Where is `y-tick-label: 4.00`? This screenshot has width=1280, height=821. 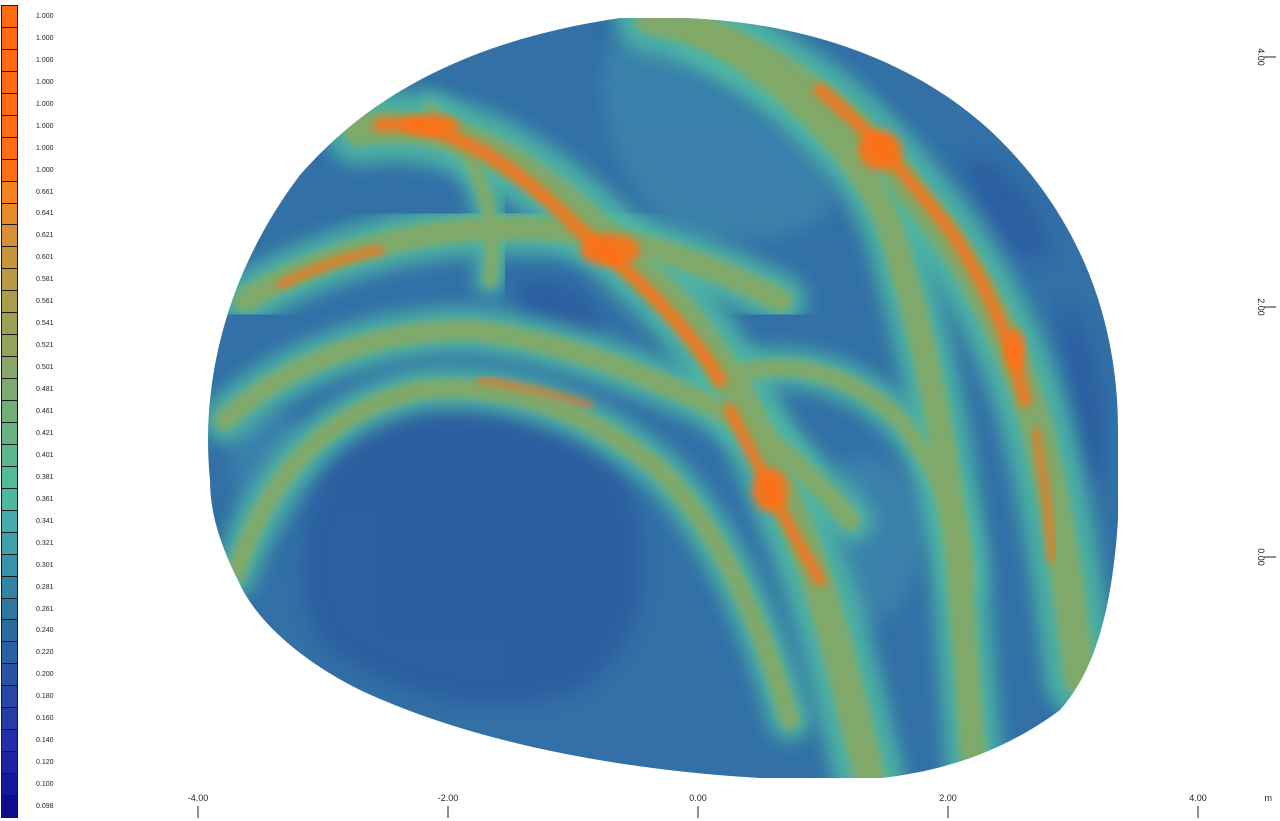 y-tick-label: 4.00 is located at coordinates (1261, 57).